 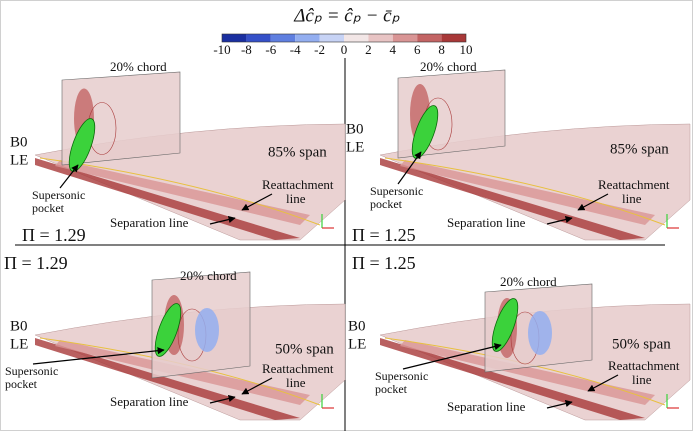 I want to click on colorbar-tick-label: 4, so click(x=393, y=49).